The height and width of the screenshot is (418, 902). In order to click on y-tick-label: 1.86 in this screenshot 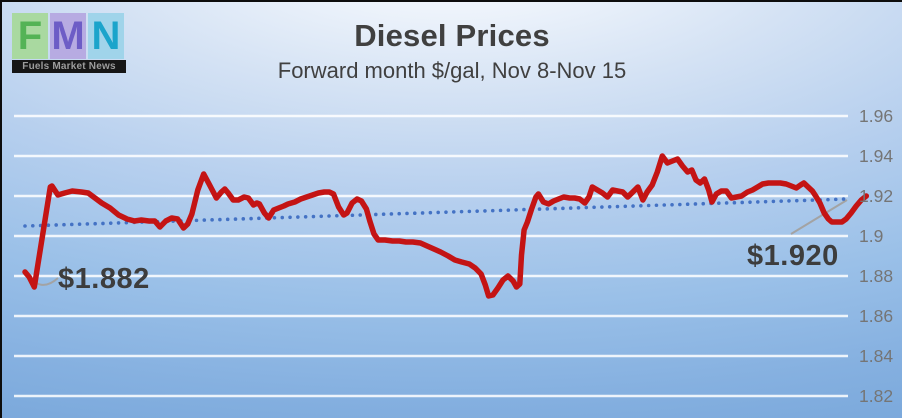, I will do `click(876, 316)`.